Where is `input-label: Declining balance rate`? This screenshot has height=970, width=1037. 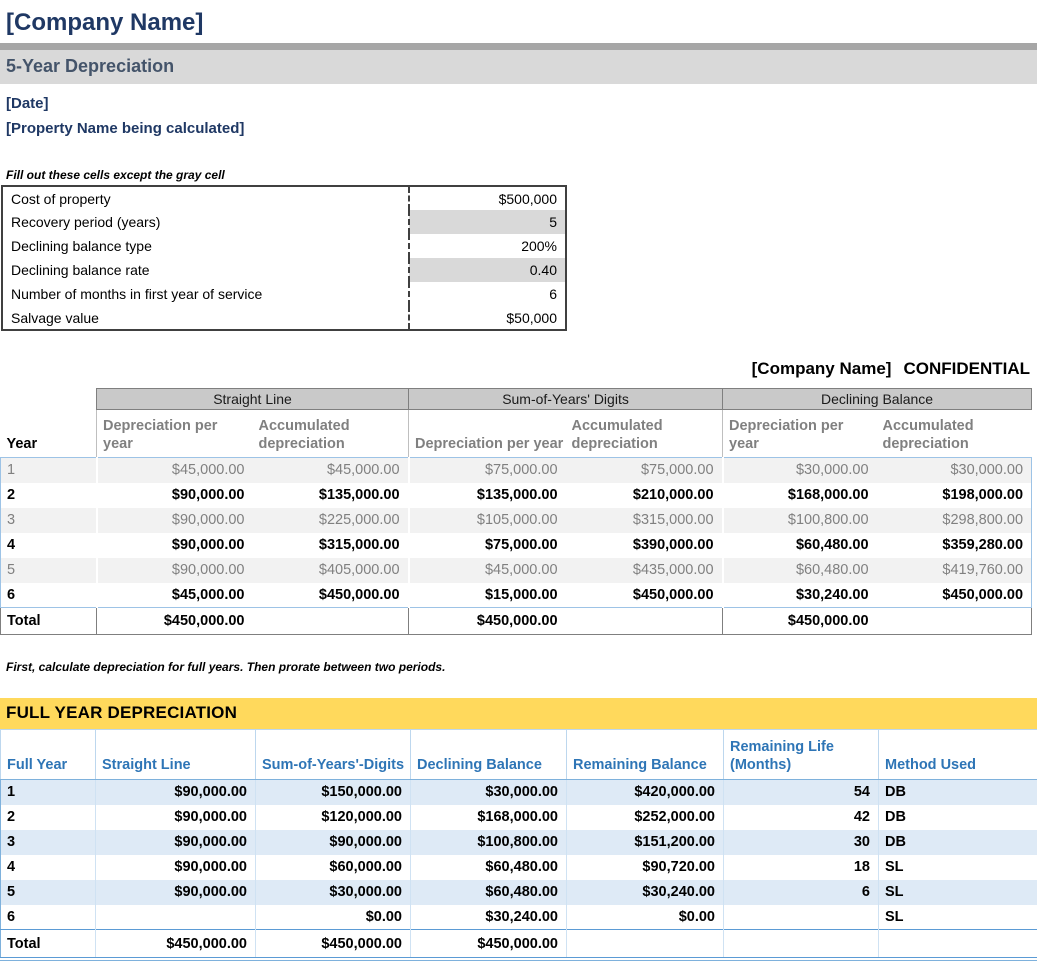 input-label: Declining balance rate is located at coordinates (206, 270).